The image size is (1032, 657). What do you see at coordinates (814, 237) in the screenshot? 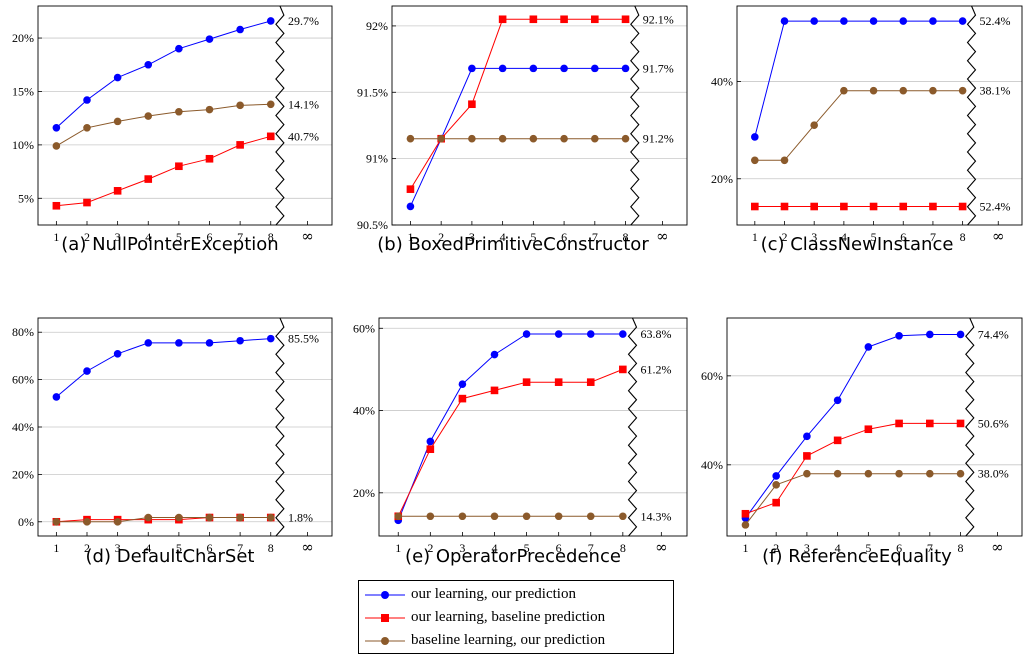
I see `x-tick-label: 3` at bounding box center [814, 237].